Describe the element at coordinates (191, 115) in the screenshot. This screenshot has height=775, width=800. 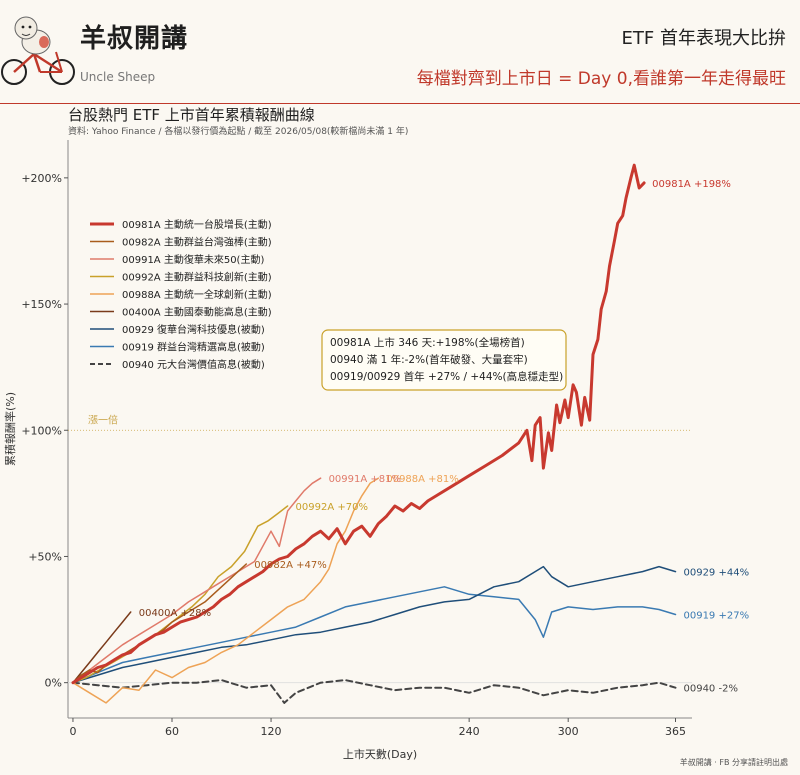
I see `chart-title: 台股熱門 ETF 上市首年累積報酬曲線` at that location.